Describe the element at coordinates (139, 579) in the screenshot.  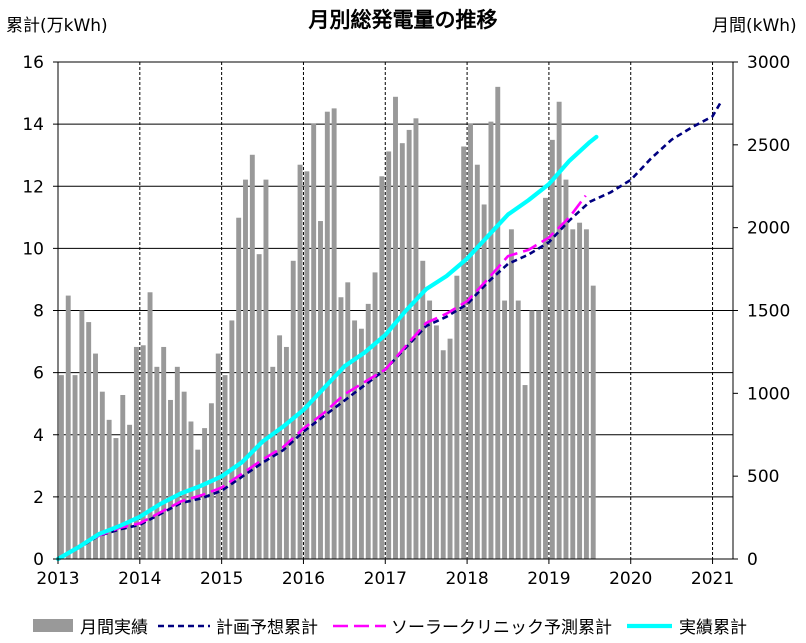
I see `x-tick-label: 2014` at that location.